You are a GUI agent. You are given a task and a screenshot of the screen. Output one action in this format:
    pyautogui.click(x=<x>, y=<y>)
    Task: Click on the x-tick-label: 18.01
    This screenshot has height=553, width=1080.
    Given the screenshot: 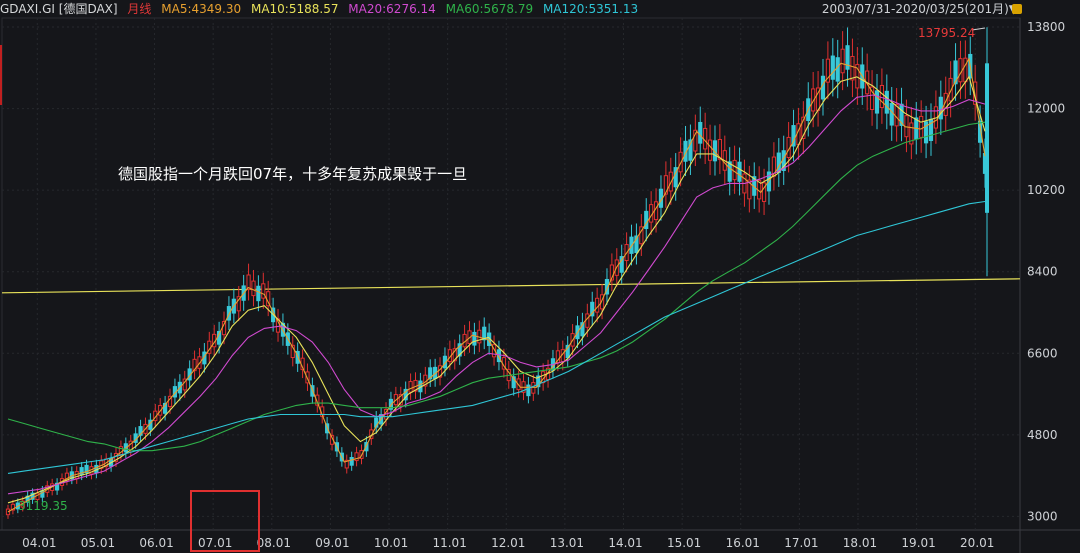 What is the action you would take?
    pyautogui.click(x=860, y=543)
    